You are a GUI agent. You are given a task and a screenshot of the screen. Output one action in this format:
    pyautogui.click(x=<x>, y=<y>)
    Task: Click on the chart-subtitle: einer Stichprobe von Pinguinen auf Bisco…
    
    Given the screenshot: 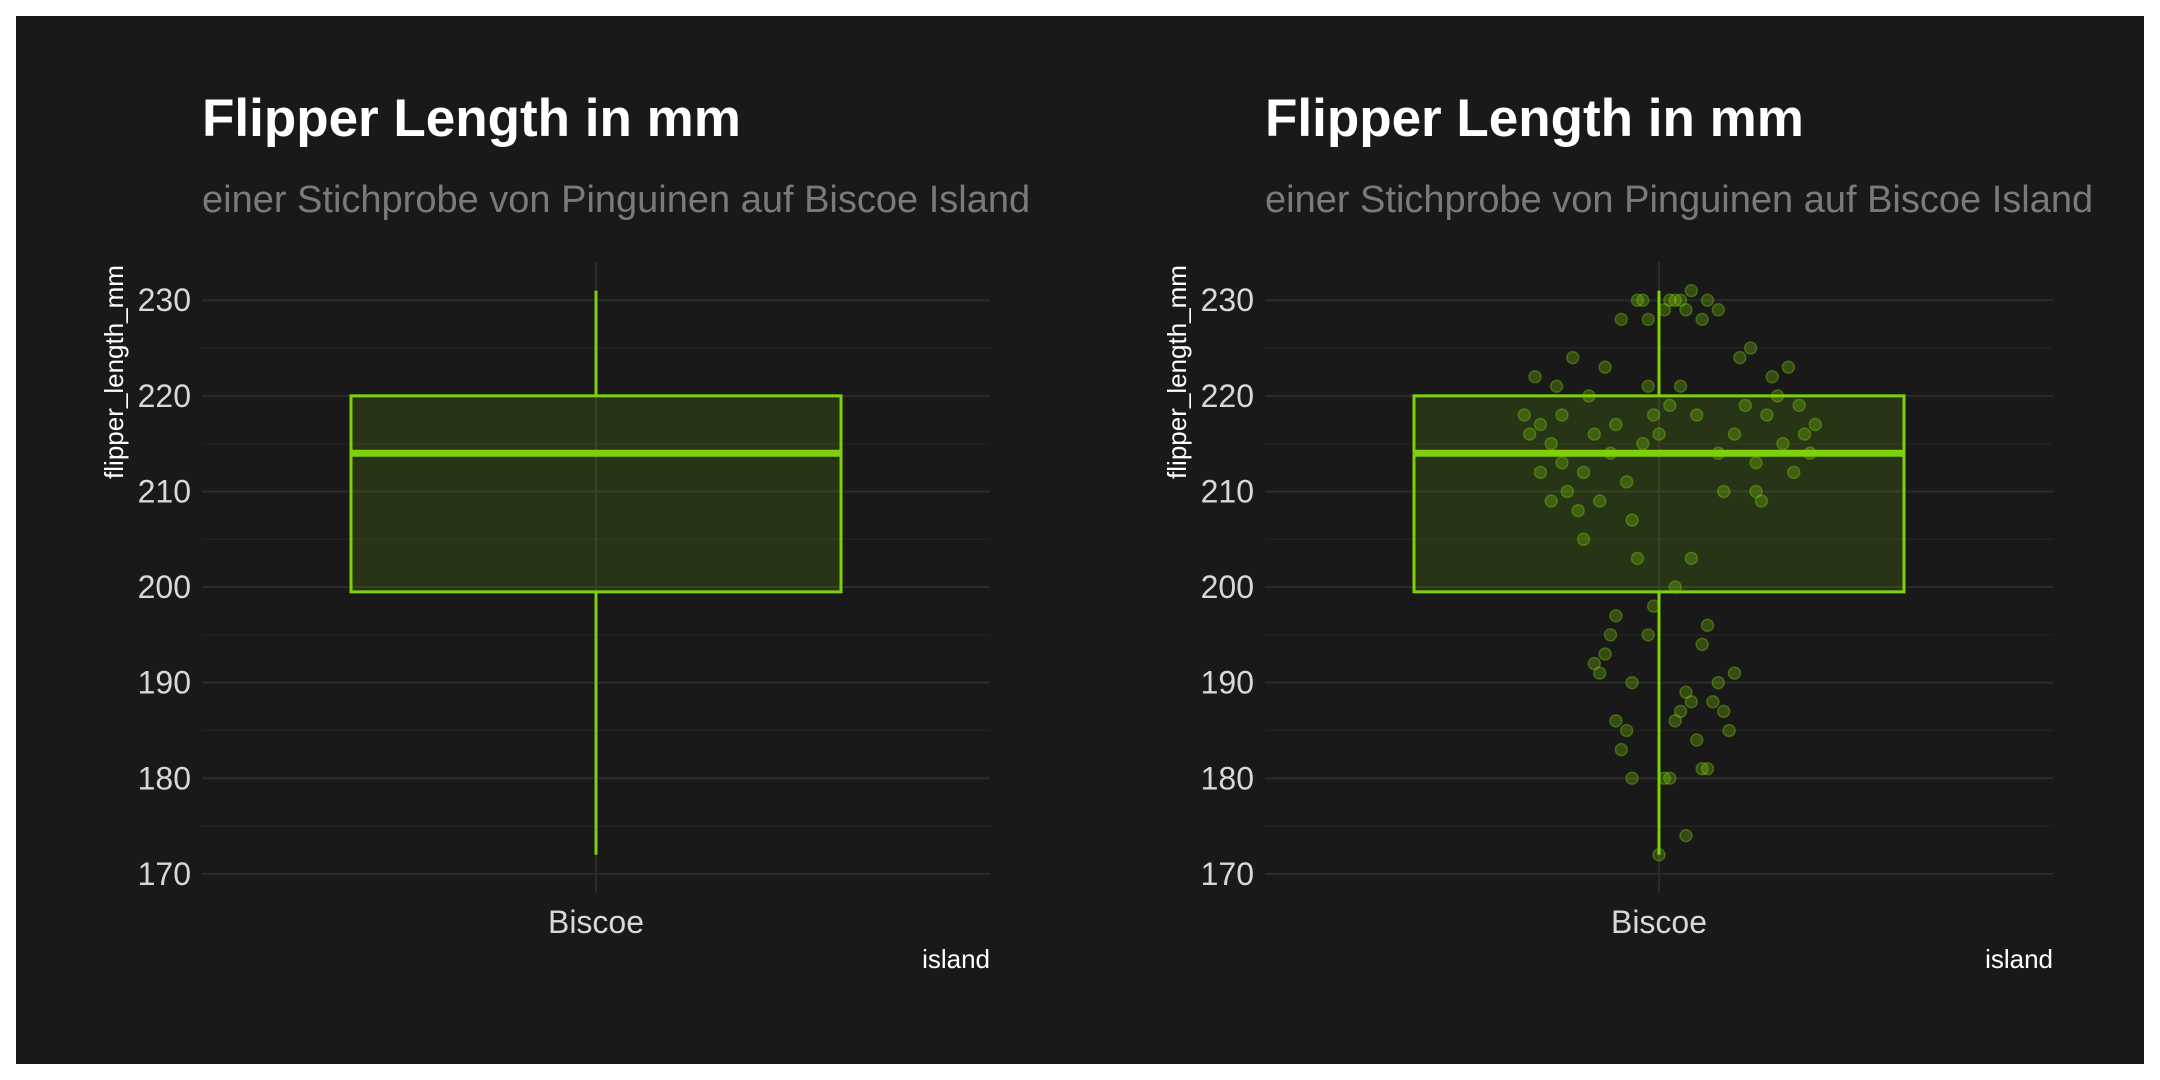 What is the action you would take?
    pyautogui.click(x=616, y=200)
    